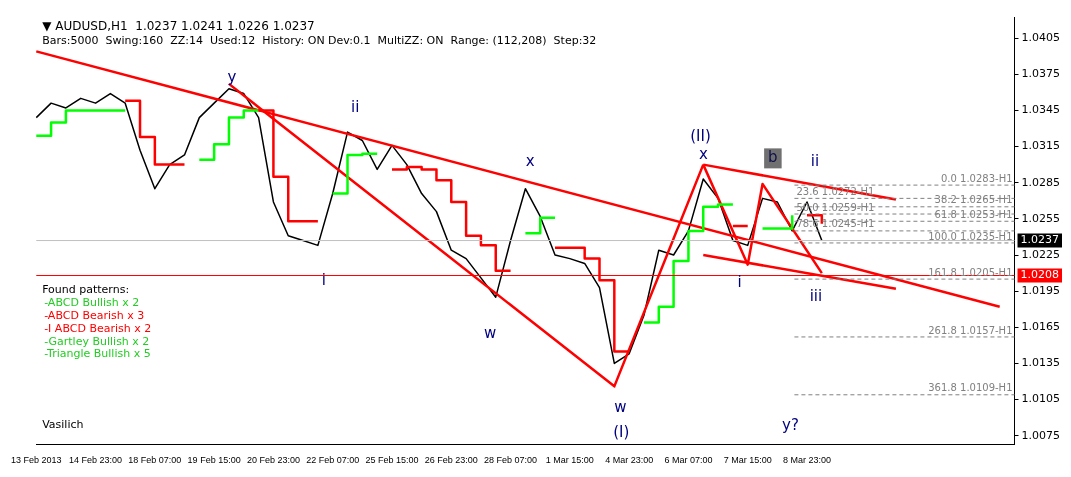 Image resolution: width=1071 pixels, height=477 pixels. Describe the element at coordinates (98, 328) in the screenshot. I see `annotation: -I ABCD Bearish x 2` at that location.